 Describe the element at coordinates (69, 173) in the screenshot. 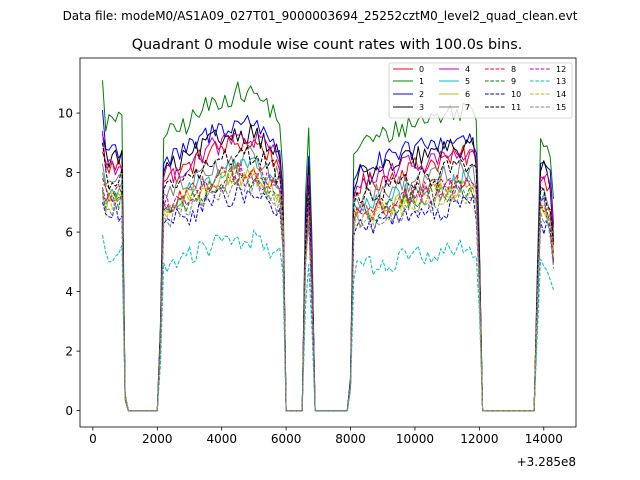

I see `y-tick-label: 8` at that location.